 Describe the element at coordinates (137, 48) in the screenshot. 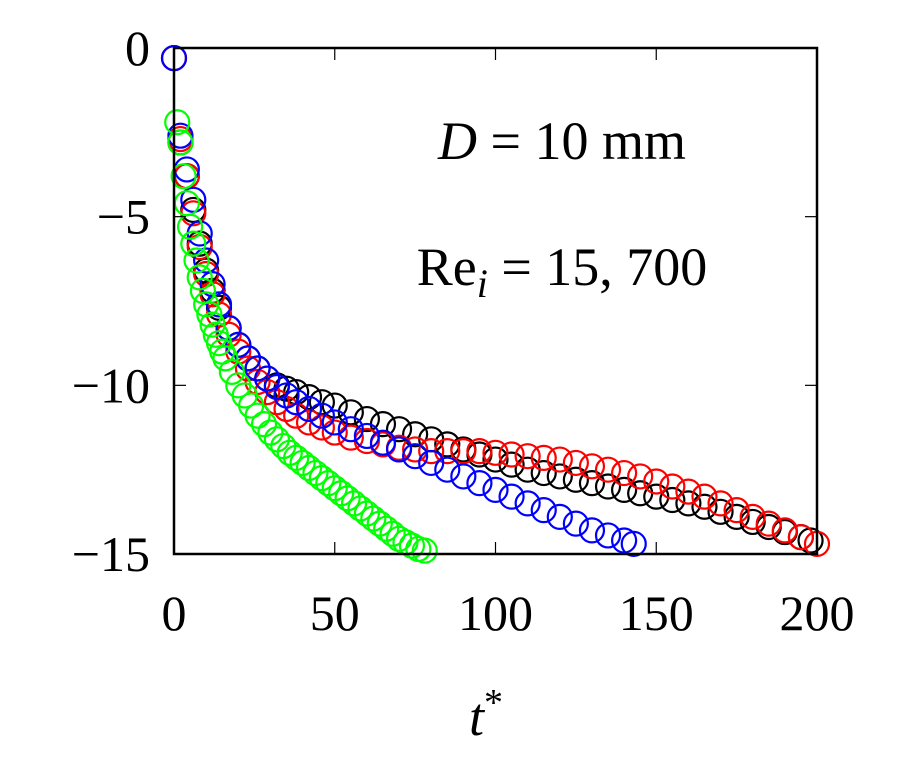

I see `y-tick-label: 0` at that location.